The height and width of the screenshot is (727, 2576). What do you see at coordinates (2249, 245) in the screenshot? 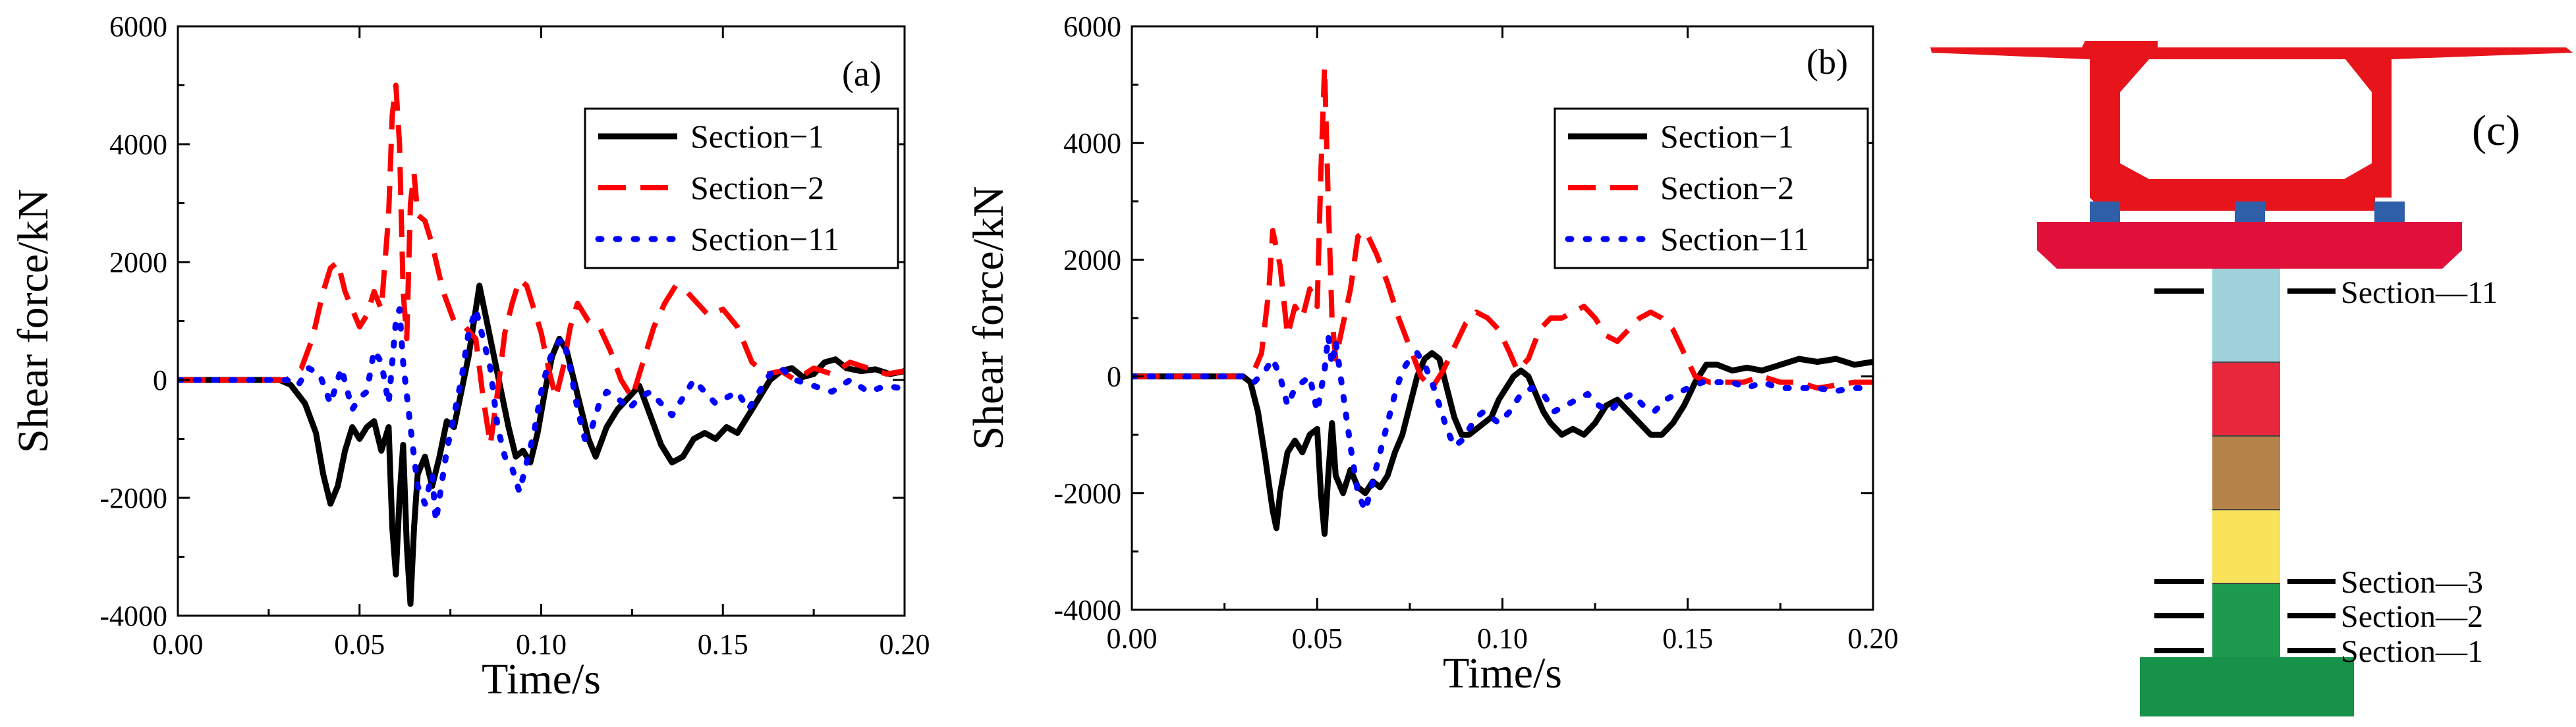
I see `cap-beam` at bounding box center [2249, 245].